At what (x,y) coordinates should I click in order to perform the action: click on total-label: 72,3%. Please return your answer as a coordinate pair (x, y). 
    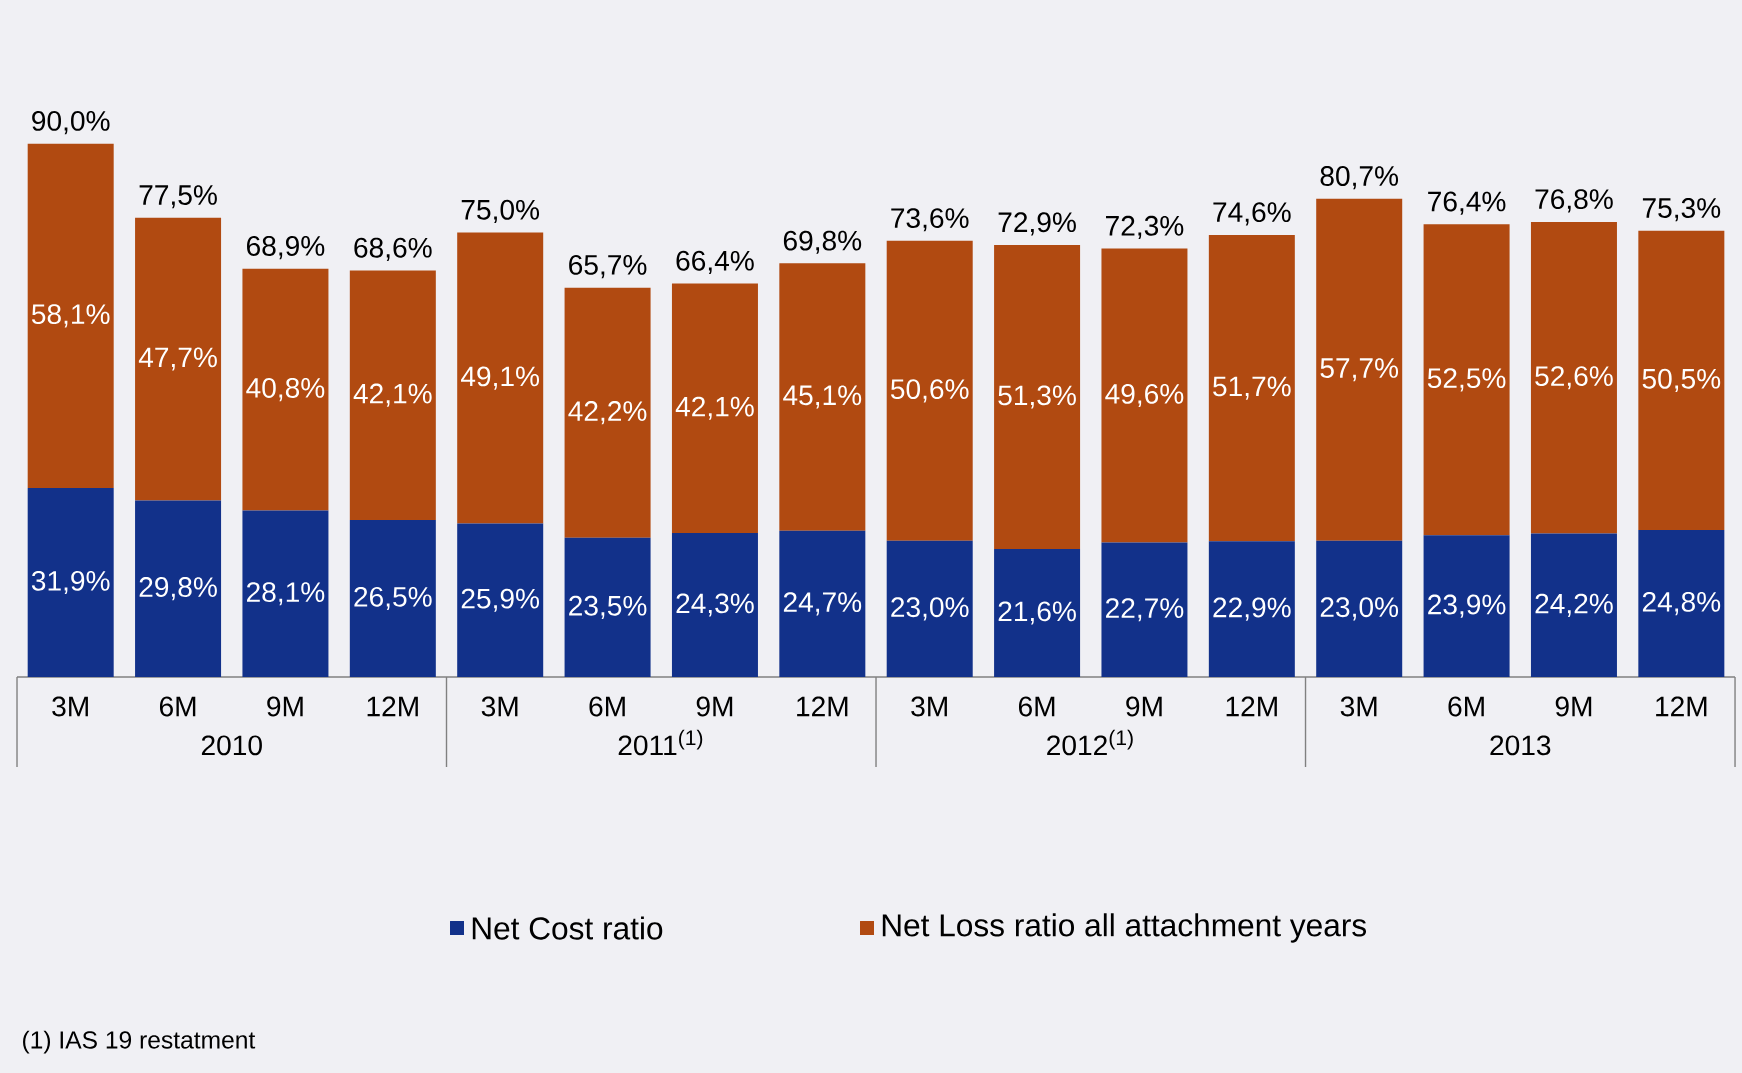
    Looking at the image, I should click on (1145, 227).